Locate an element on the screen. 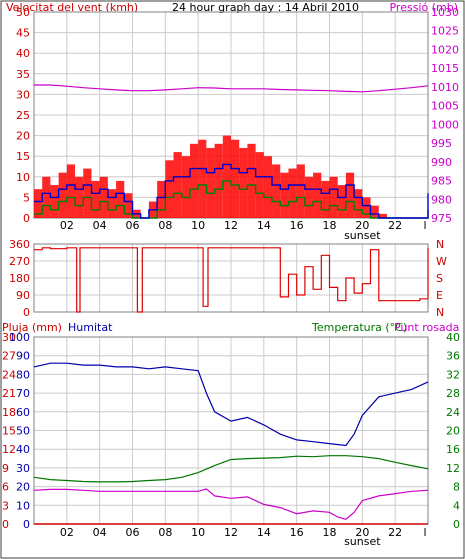 Image resolution: width=465 pixels, height=559 pixels. x-tick-label: 06 is located at coordinates (133, 532).